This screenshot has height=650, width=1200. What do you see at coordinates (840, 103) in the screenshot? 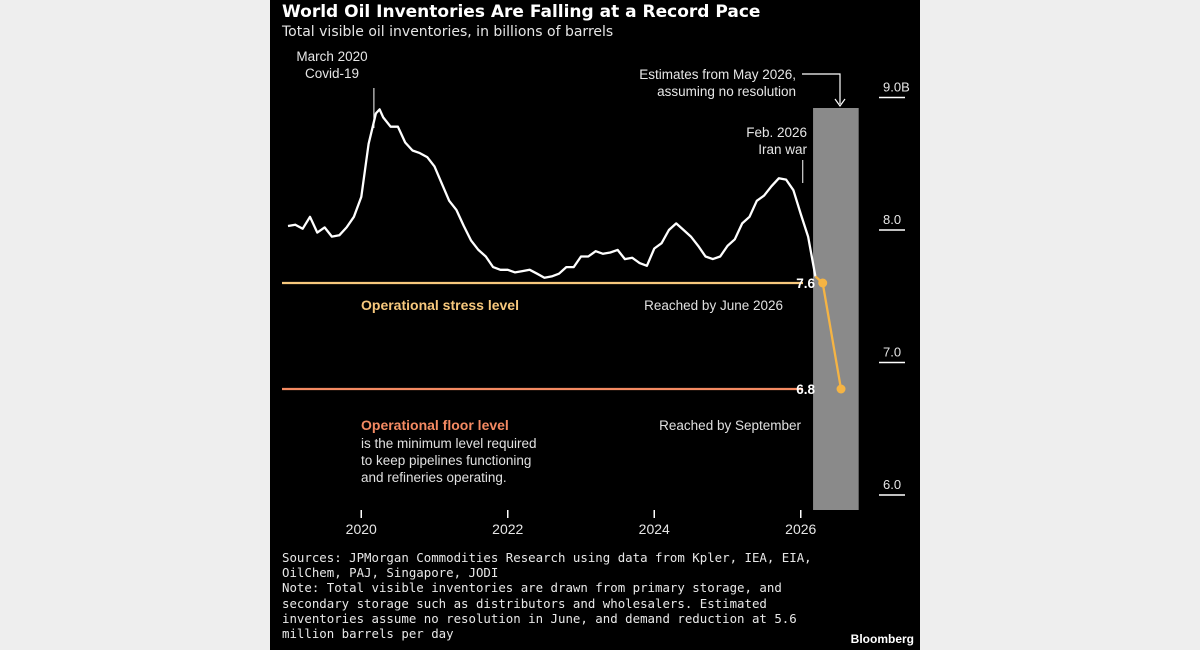
I see `arrow-down-icon` at bounding box center [840, 103].